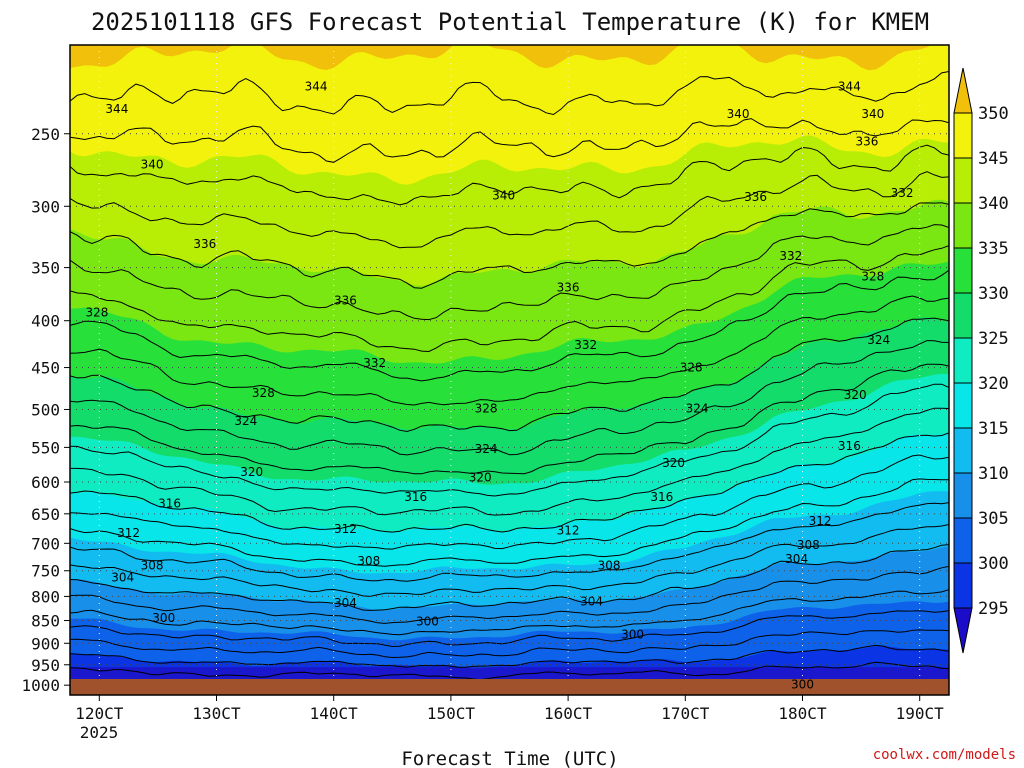 This screenshot has width=1024, height=768. What do you see at coordinates (963, 630) in the screenshot?
I see `colorbar-bottom-arrow` at bounding box center [963, 630].